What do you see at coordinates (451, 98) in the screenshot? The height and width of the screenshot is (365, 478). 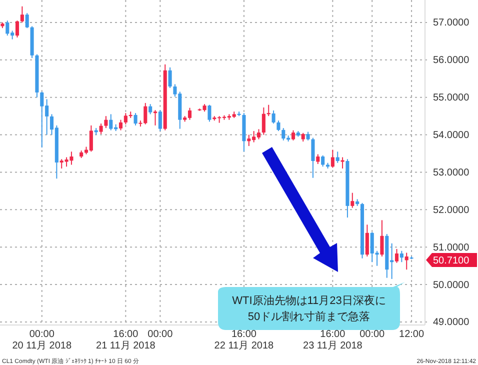 I see `y-tick-label: 55.0000` at bounding box center [451, 98].